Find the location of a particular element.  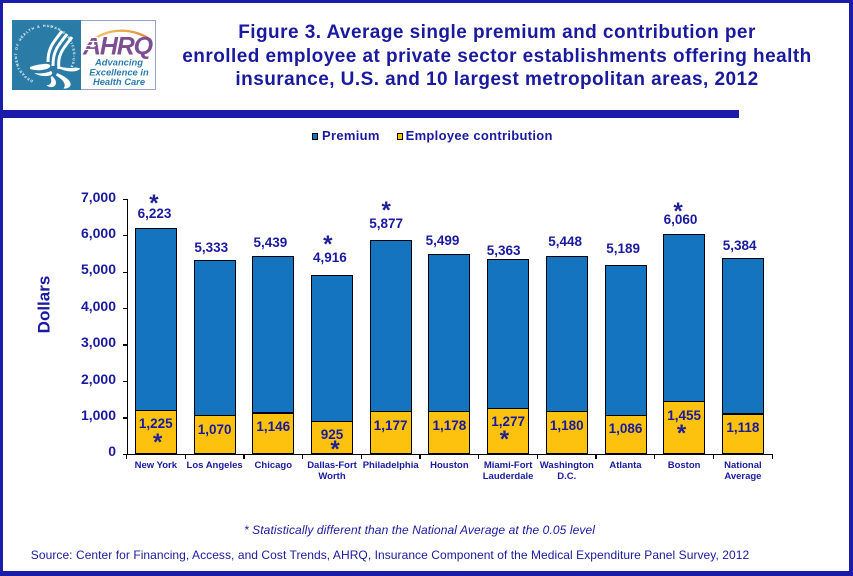

svg-text: Health Care is located at coordinates (119, 81).